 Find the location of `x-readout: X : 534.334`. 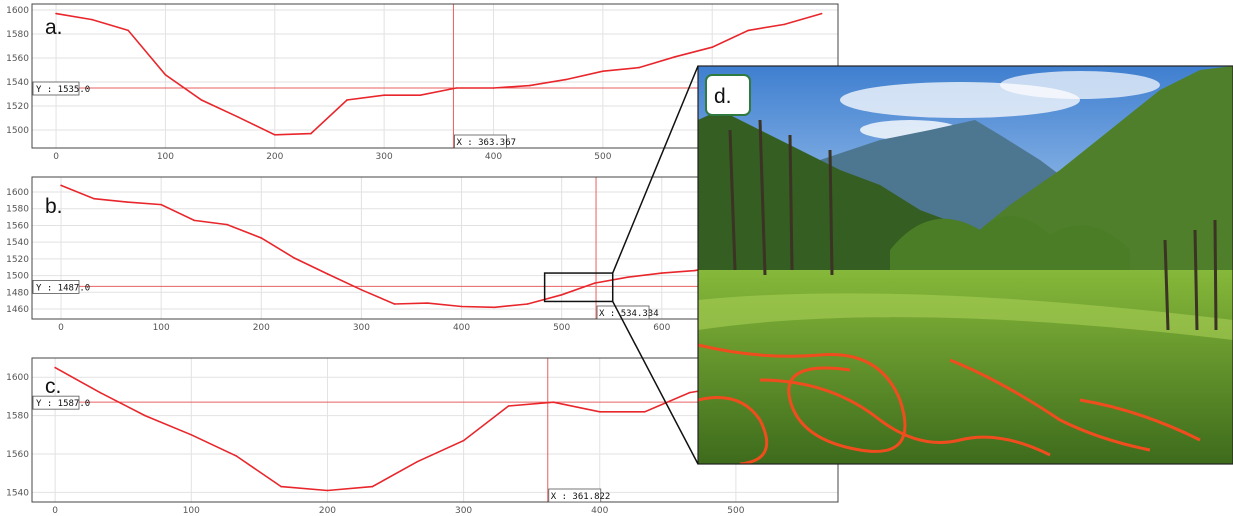

x-readout: X : 534.334 is located at coordinates (627, 312).